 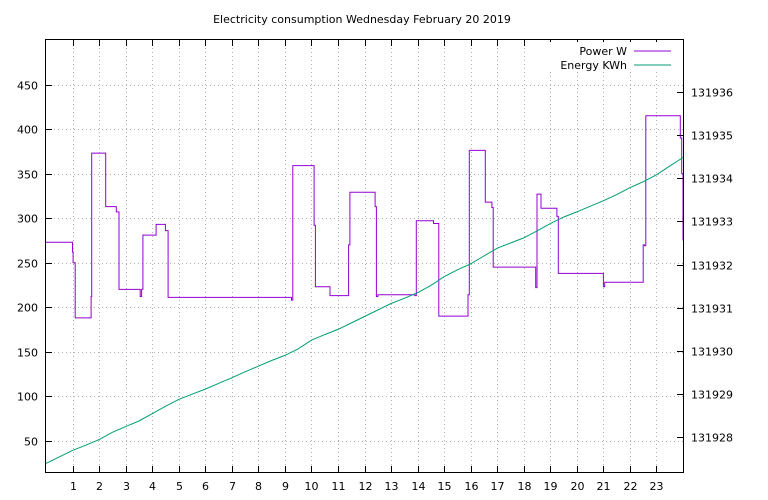 I want to click on legend-background, so click(x=613, y=57).